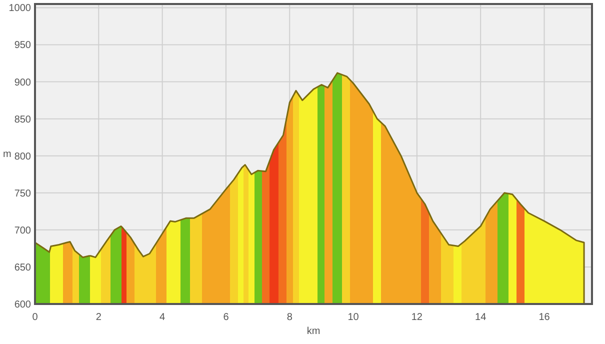 The height and width of the screenshot is (344, 605). I want to click on y-tick-label: 650, so click(23, 268).